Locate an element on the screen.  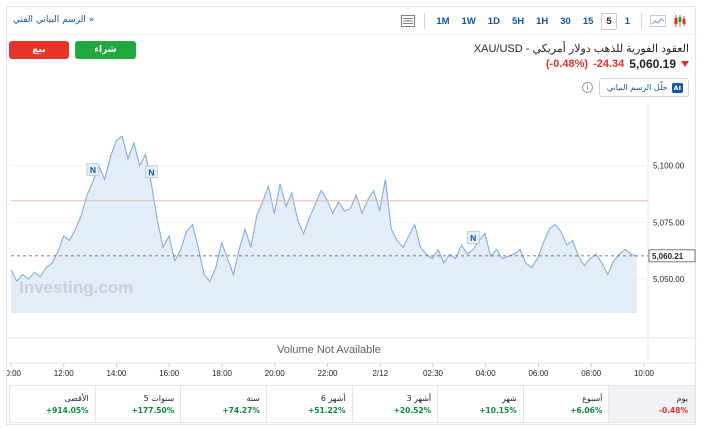
period-cell: سنة +74.27% is located at coordinates (223, 404).